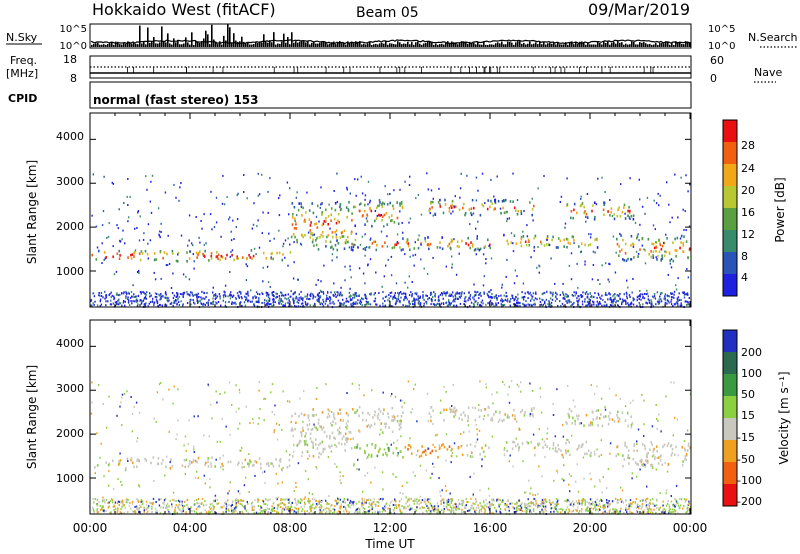 This screenshot has width=800, height=554. I want to click on nsky-label: N.Sky, so click(22, 37).